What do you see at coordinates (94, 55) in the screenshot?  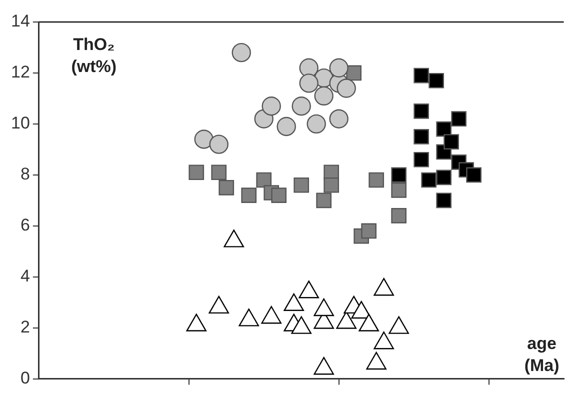 I see `y-axis-title: ThO₂ (wt%)` at bounding box center [94, 55].